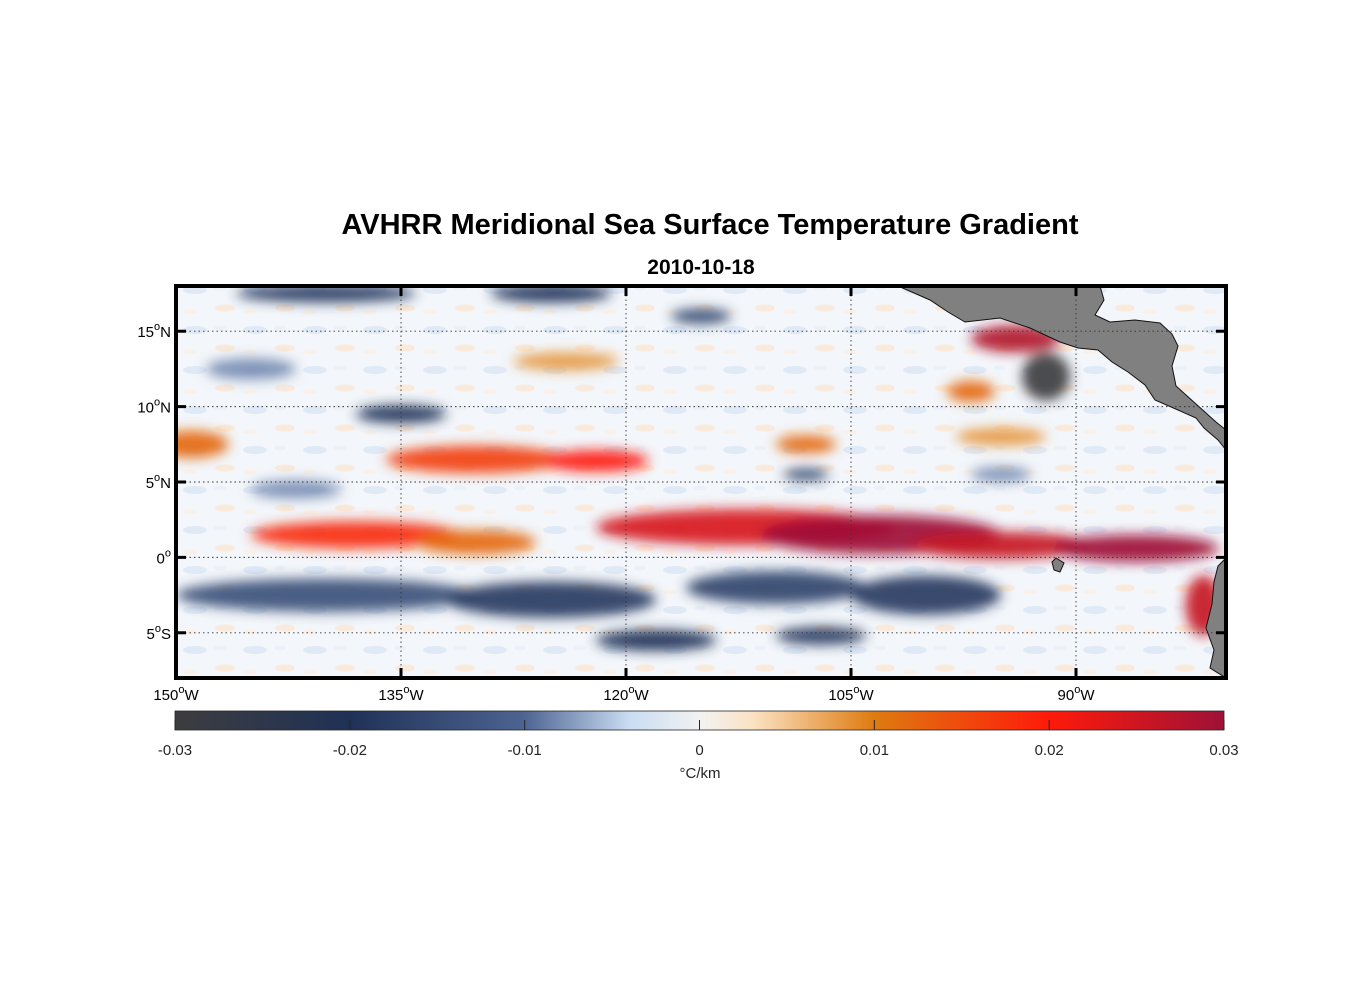 Image resolution: width=1356 pixels, height=1000 pixels. Describe the element at coordinates (698, 739) in the screenshot. I see `colorbar-ticks: -0.03 -0.02 -0.01 0 0.01 0.02 0.03` at that location.